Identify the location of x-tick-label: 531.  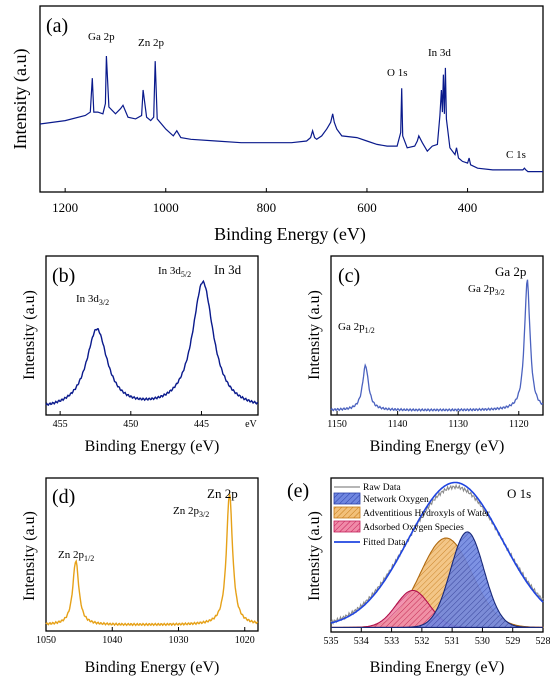
(452, 641).